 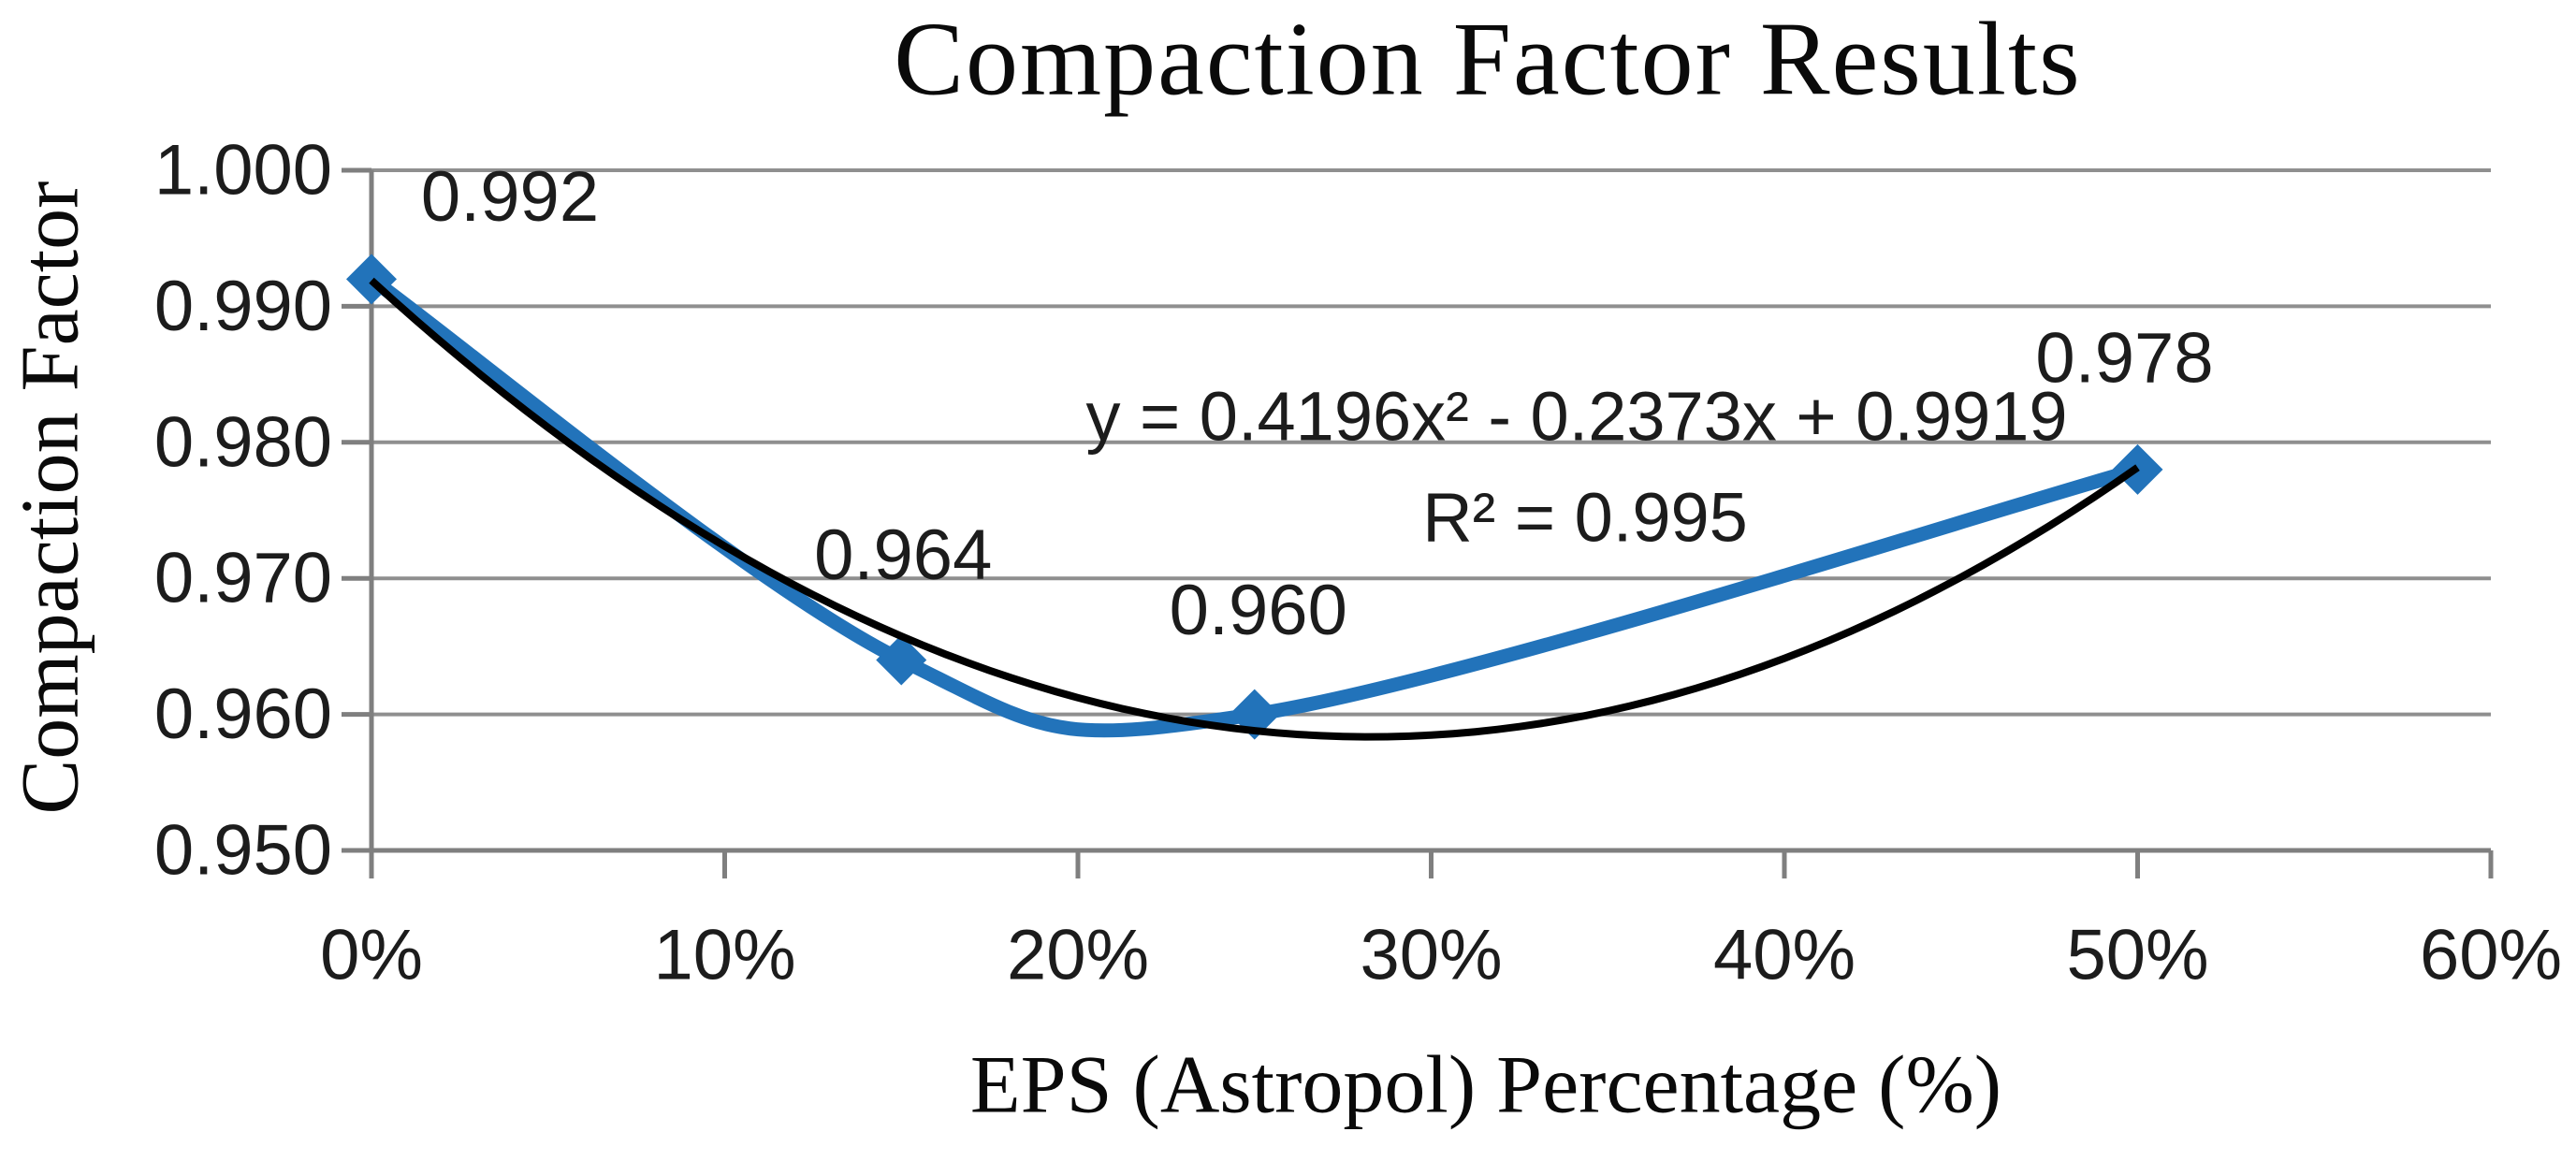 What do you see at coordinates (1431, 955) in the screenshot?
I see `x-tick-label: 30%` at bounding box center [1431, 955].